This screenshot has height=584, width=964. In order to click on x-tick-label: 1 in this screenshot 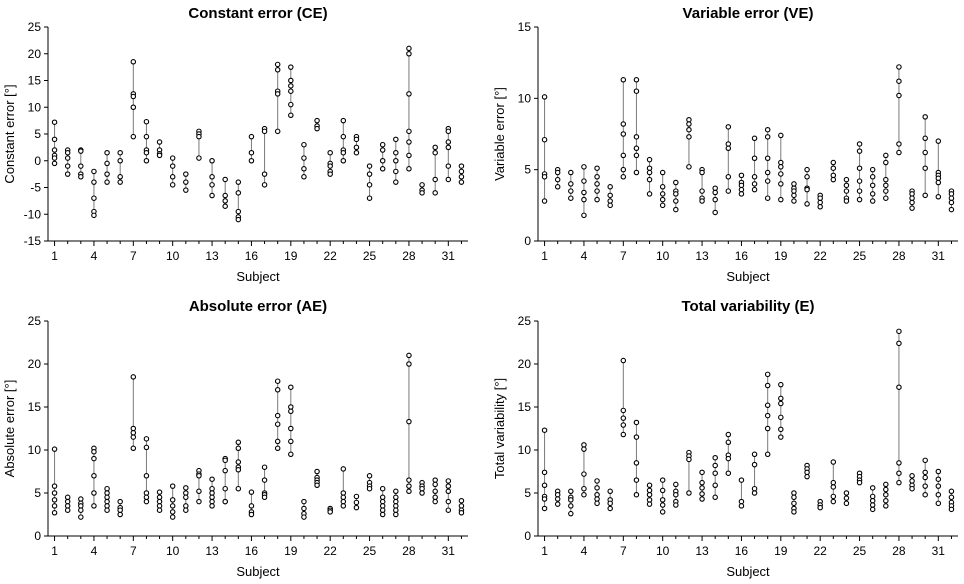, I will do `click(54, 256)`.